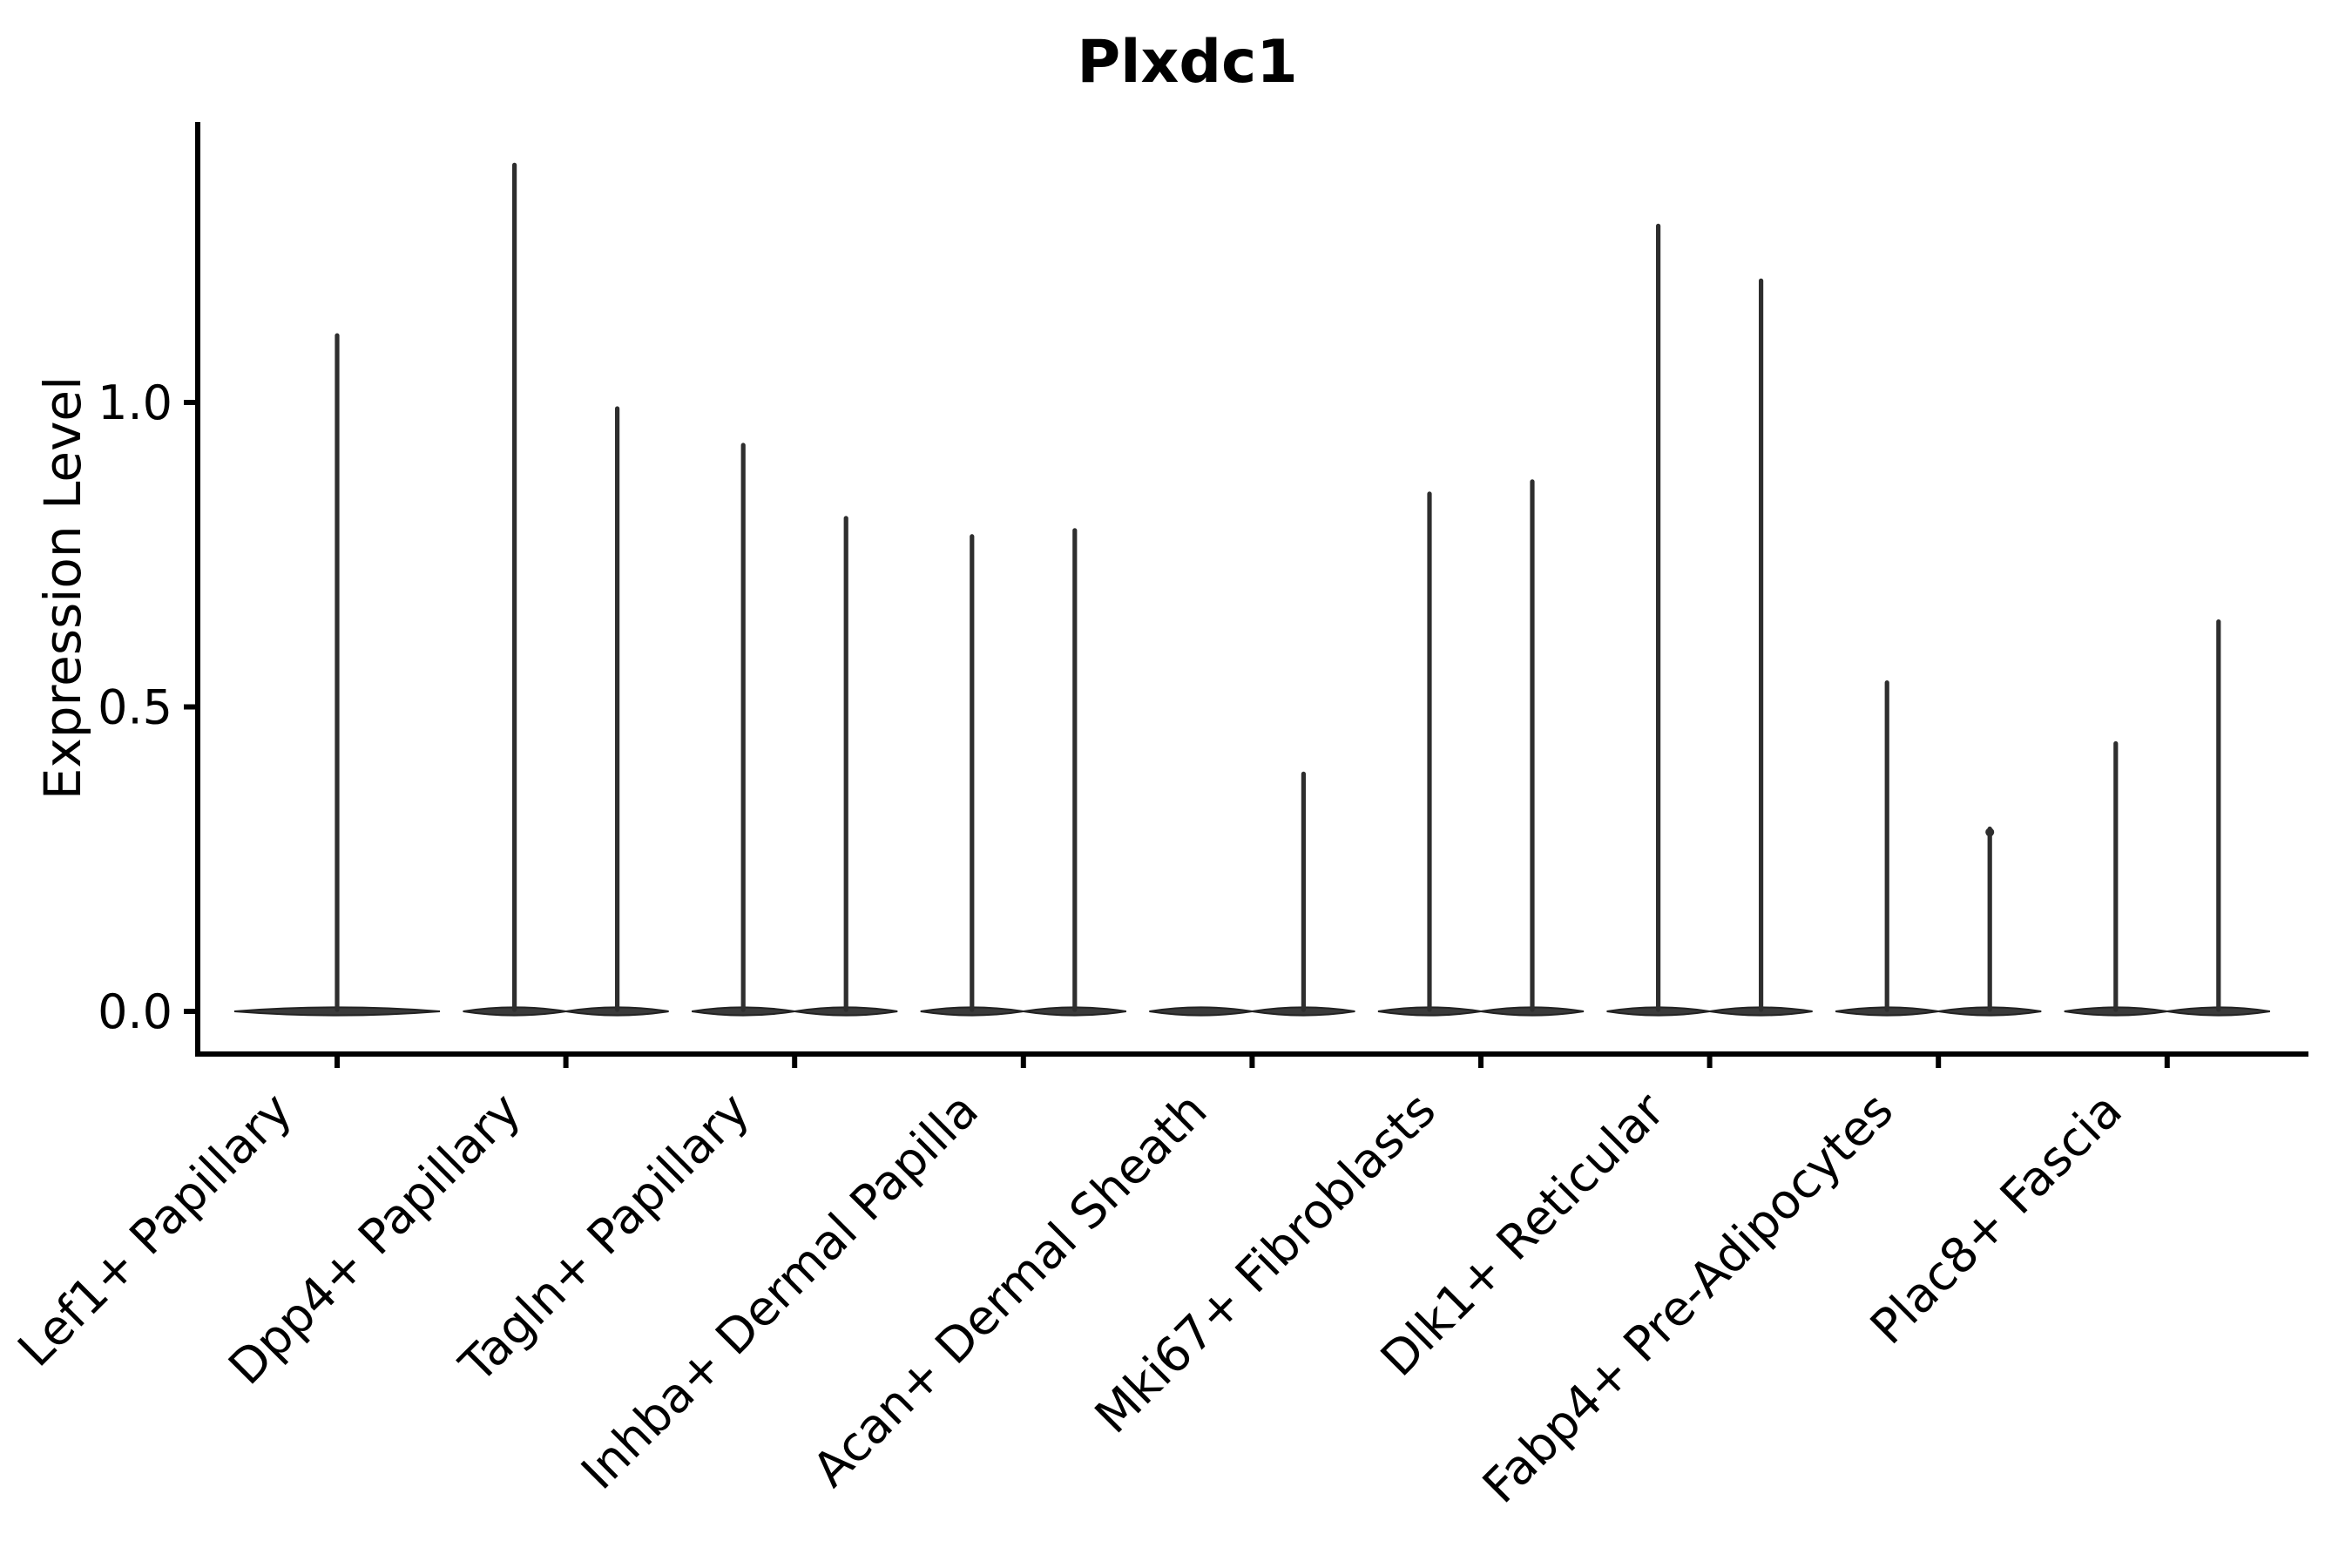 The height and width of the screenshot is (1568, 2352). I want to click on x-tick-label: Fabp4+ Pre-Adipocytes, so click(1688, 1298).